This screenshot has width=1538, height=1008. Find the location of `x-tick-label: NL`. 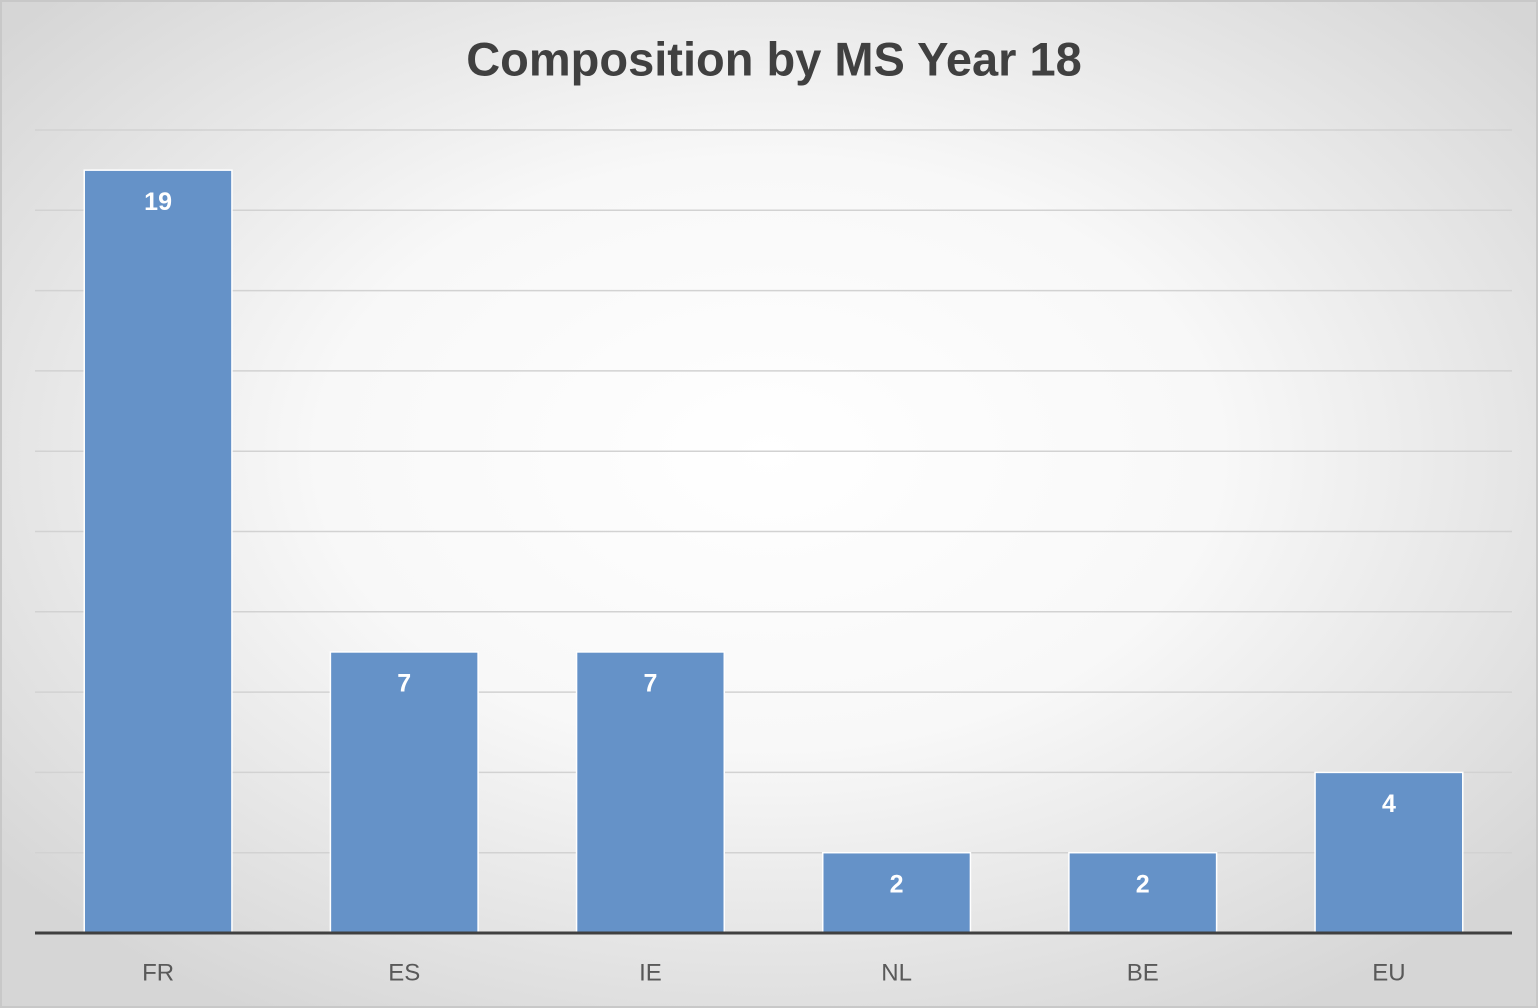

x-tick-label: NL is located at coordinates (896, 972).